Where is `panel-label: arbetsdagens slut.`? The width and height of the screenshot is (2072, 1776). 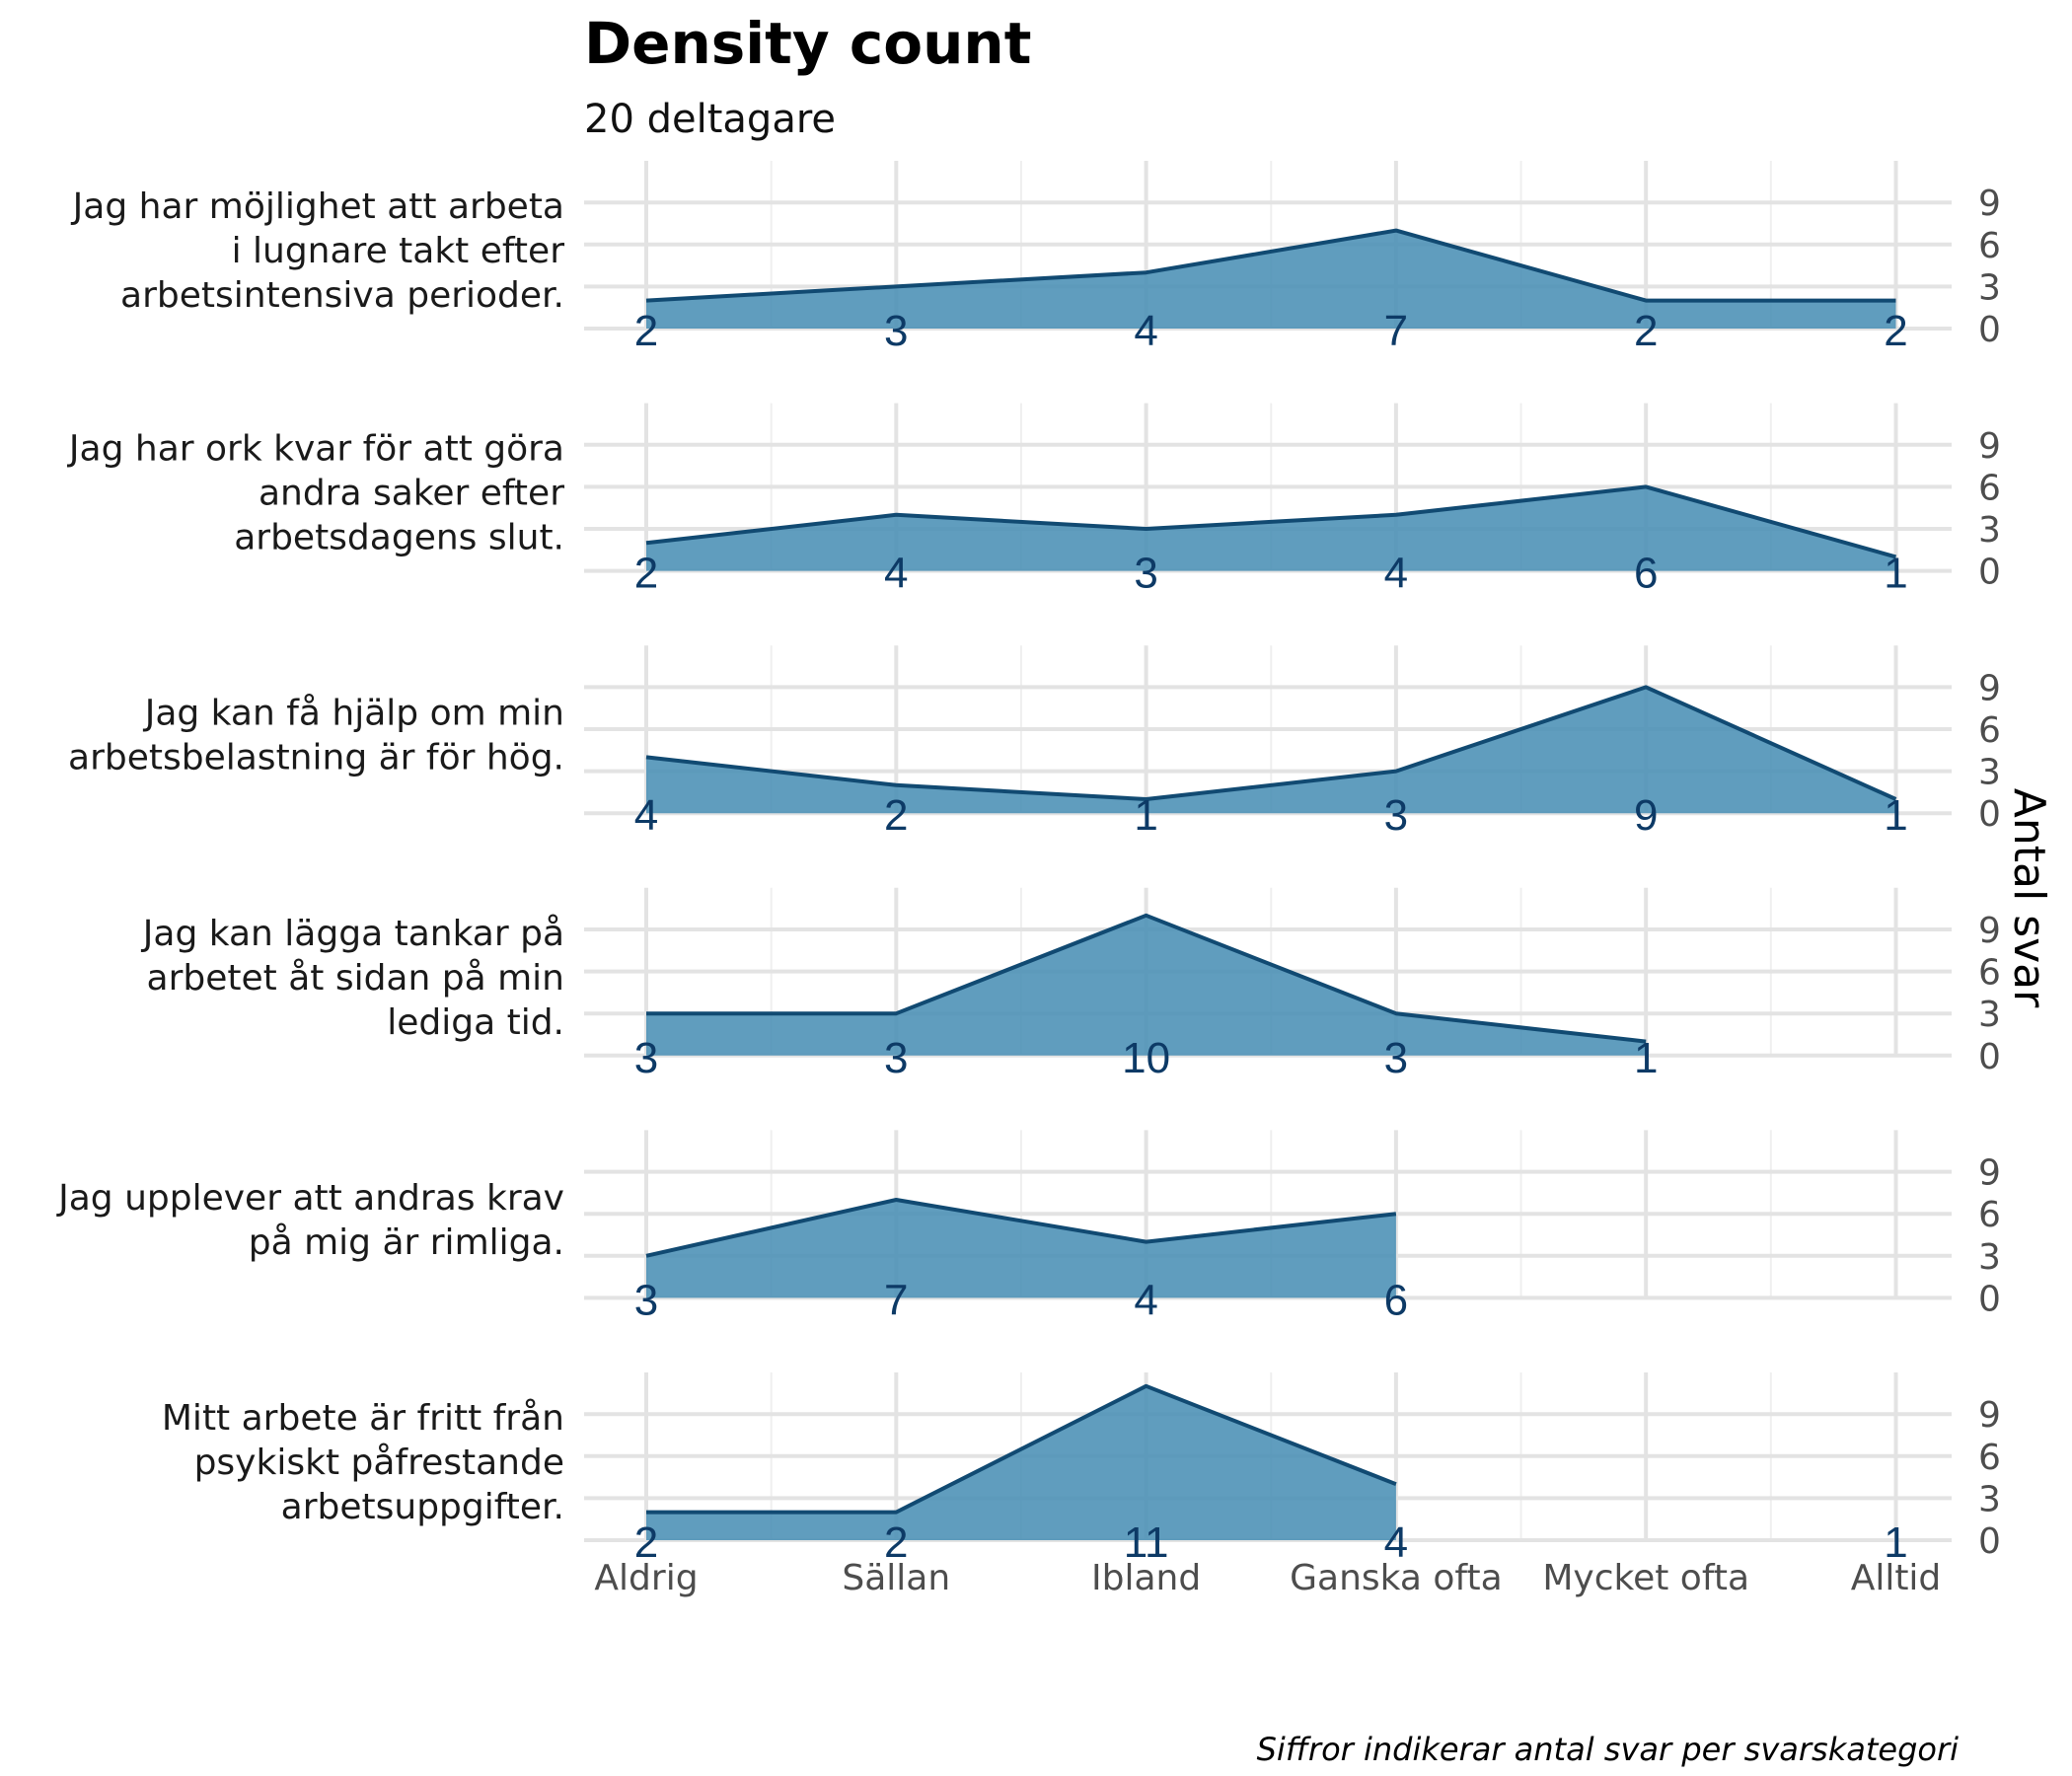 panel-label: arbetsdagens slut. is located at coordinates (399, 538).